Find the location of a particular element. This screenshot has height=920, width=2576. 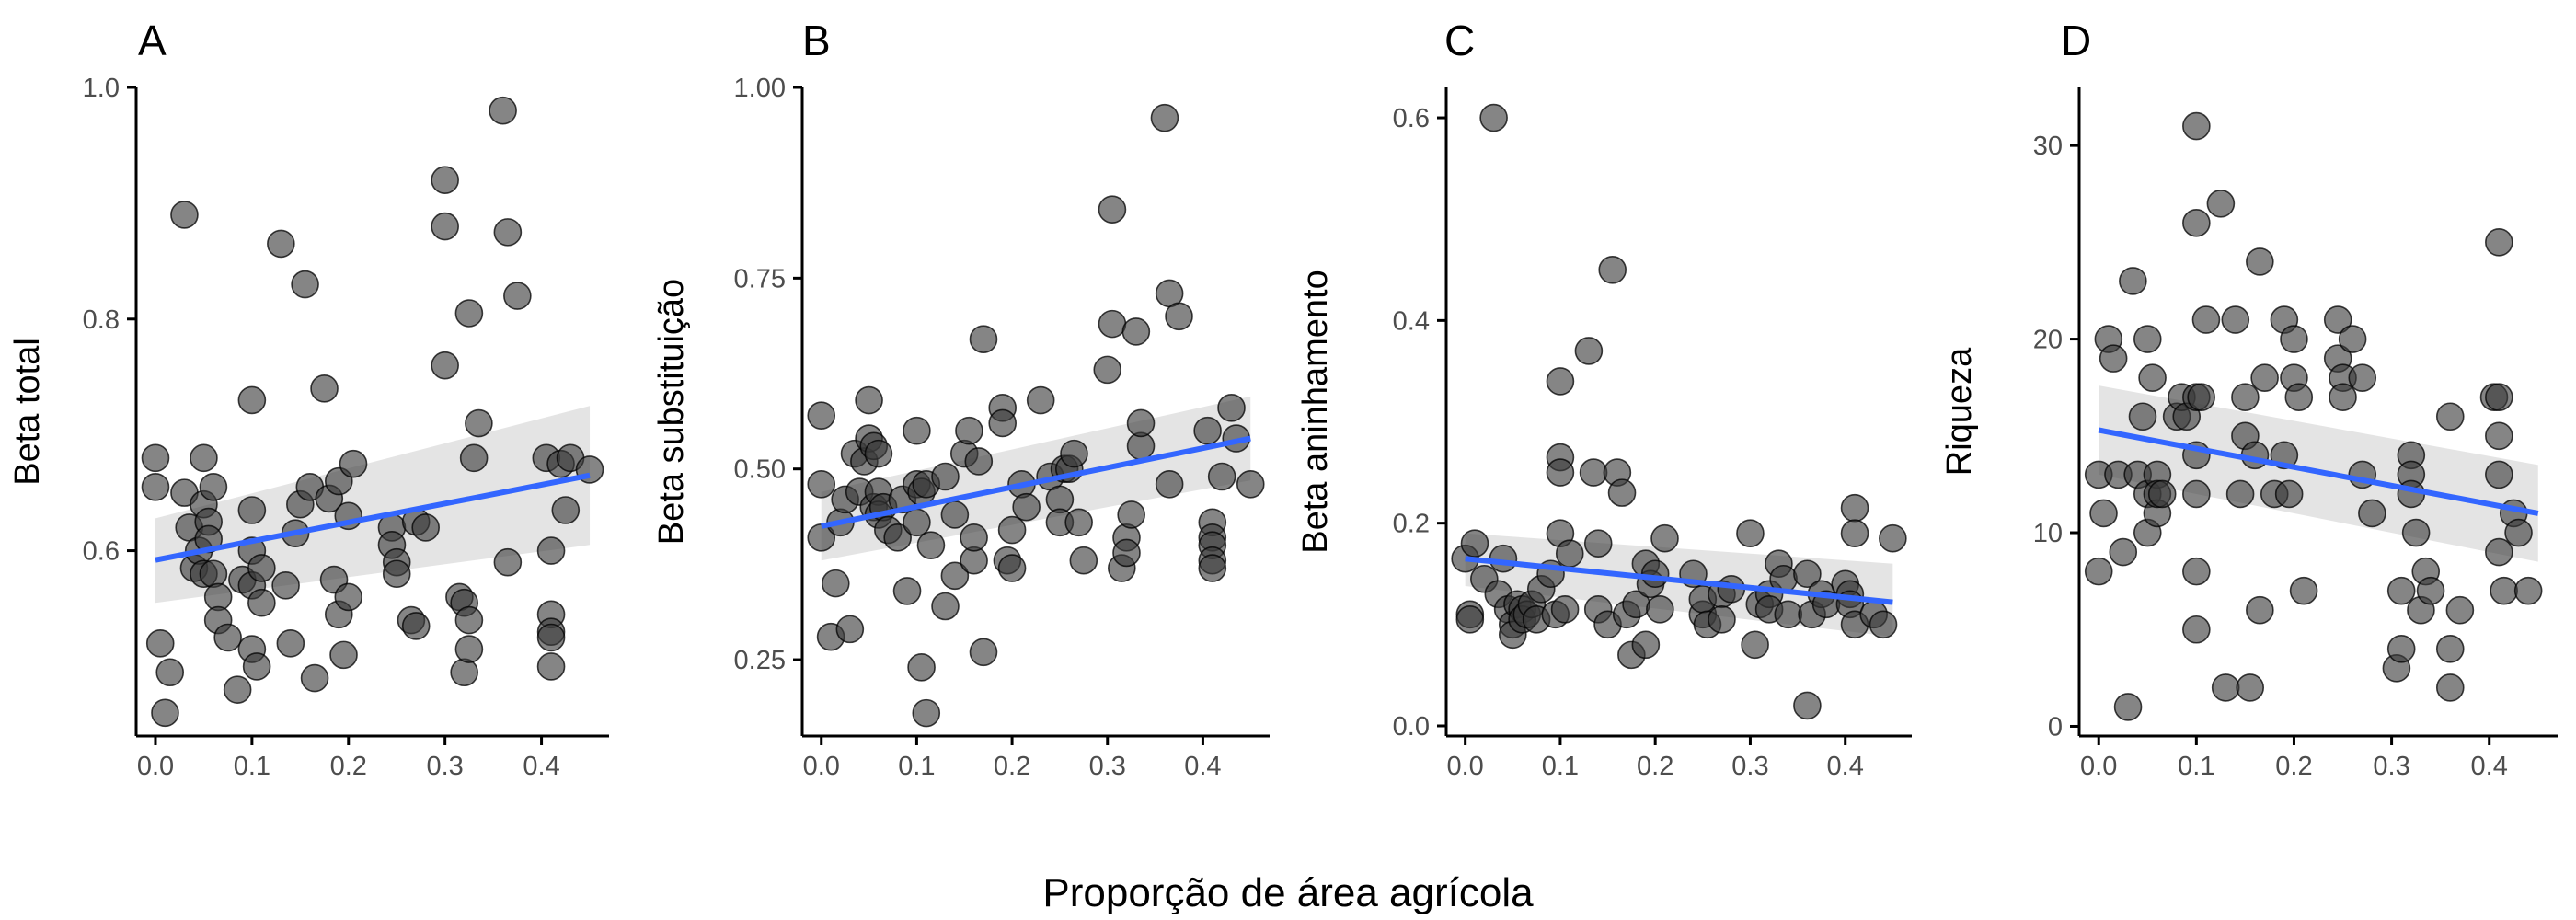

x-tick-label-b: 0.2 is located at coordinates (1012, 766).